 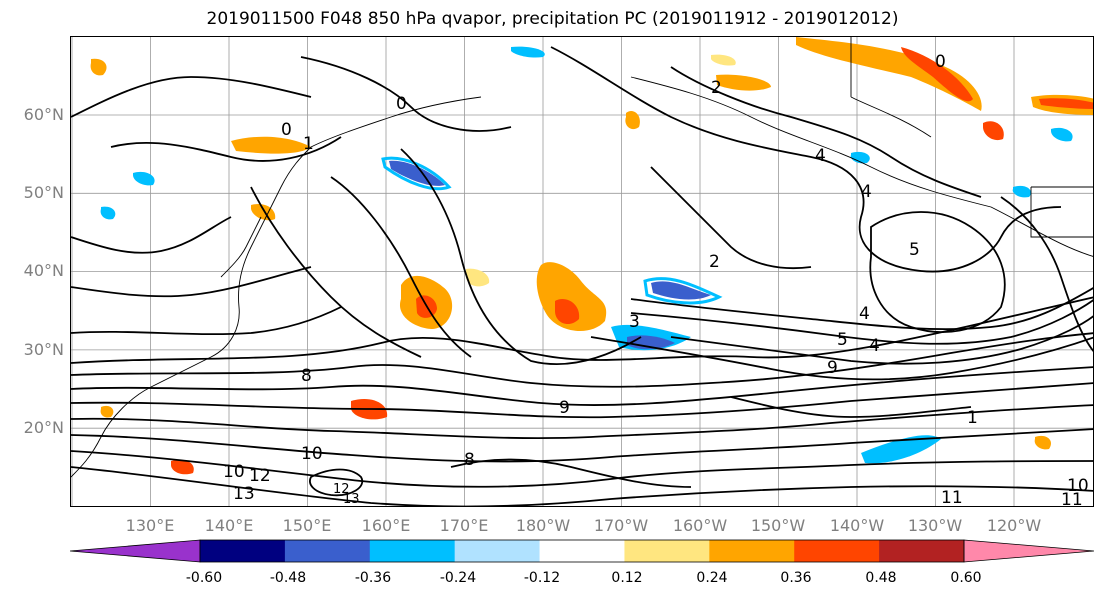 I want to click on lon-label: 150°E, so click(x=307, y=525).